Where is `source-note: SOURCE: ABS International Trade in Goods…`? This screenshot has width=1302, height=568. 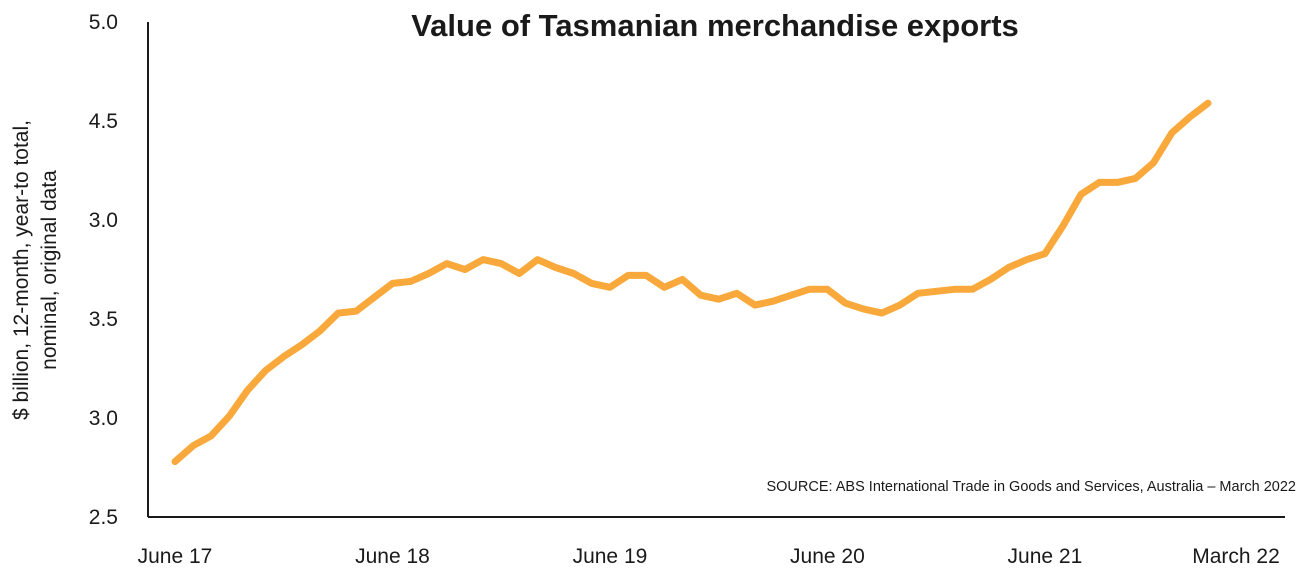 source-note: SOURCE: ABS International Trade in Goods… is located at coordinates (1031, 487).